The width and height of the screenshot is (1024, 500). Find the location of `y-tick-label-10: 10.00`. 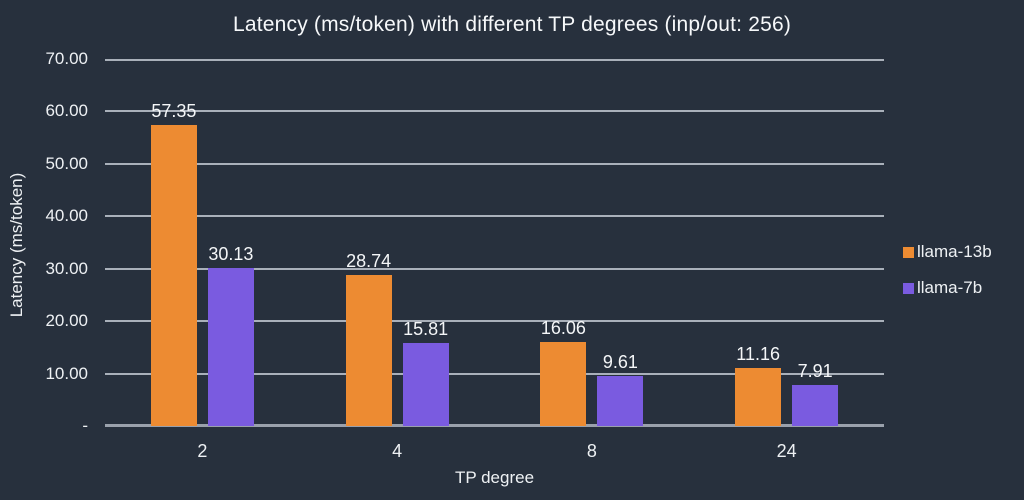

y-tick-label-10: 10.00 is located at coordinates (66, 373).